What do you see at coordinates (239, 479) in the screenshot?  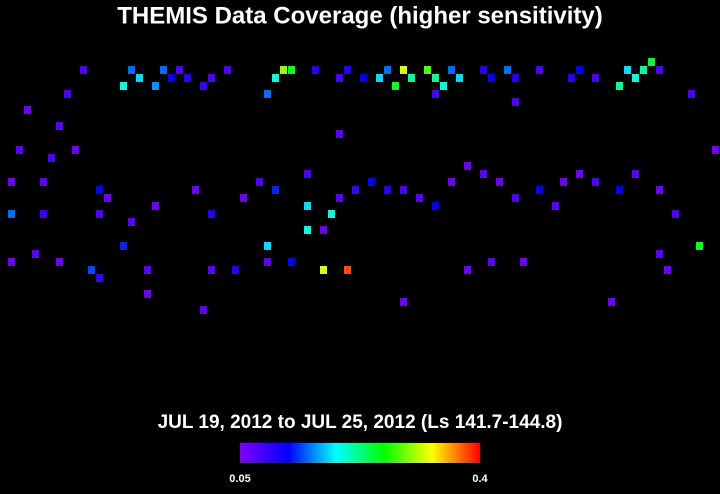 I see `colorbar-tick-label: 0.05` at bounding box center [239, 479].